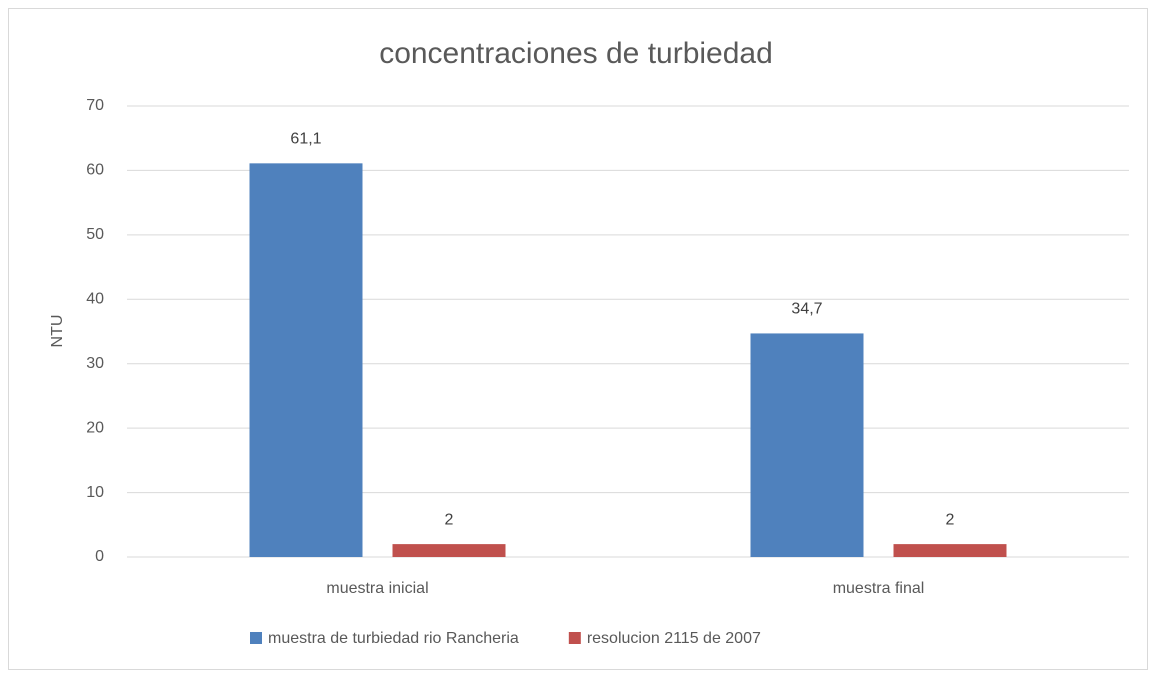  Describe the element at coordinates (674, 638) in the screenshot. I see `legend-label: resolucion 2115 de 2007` at that location.